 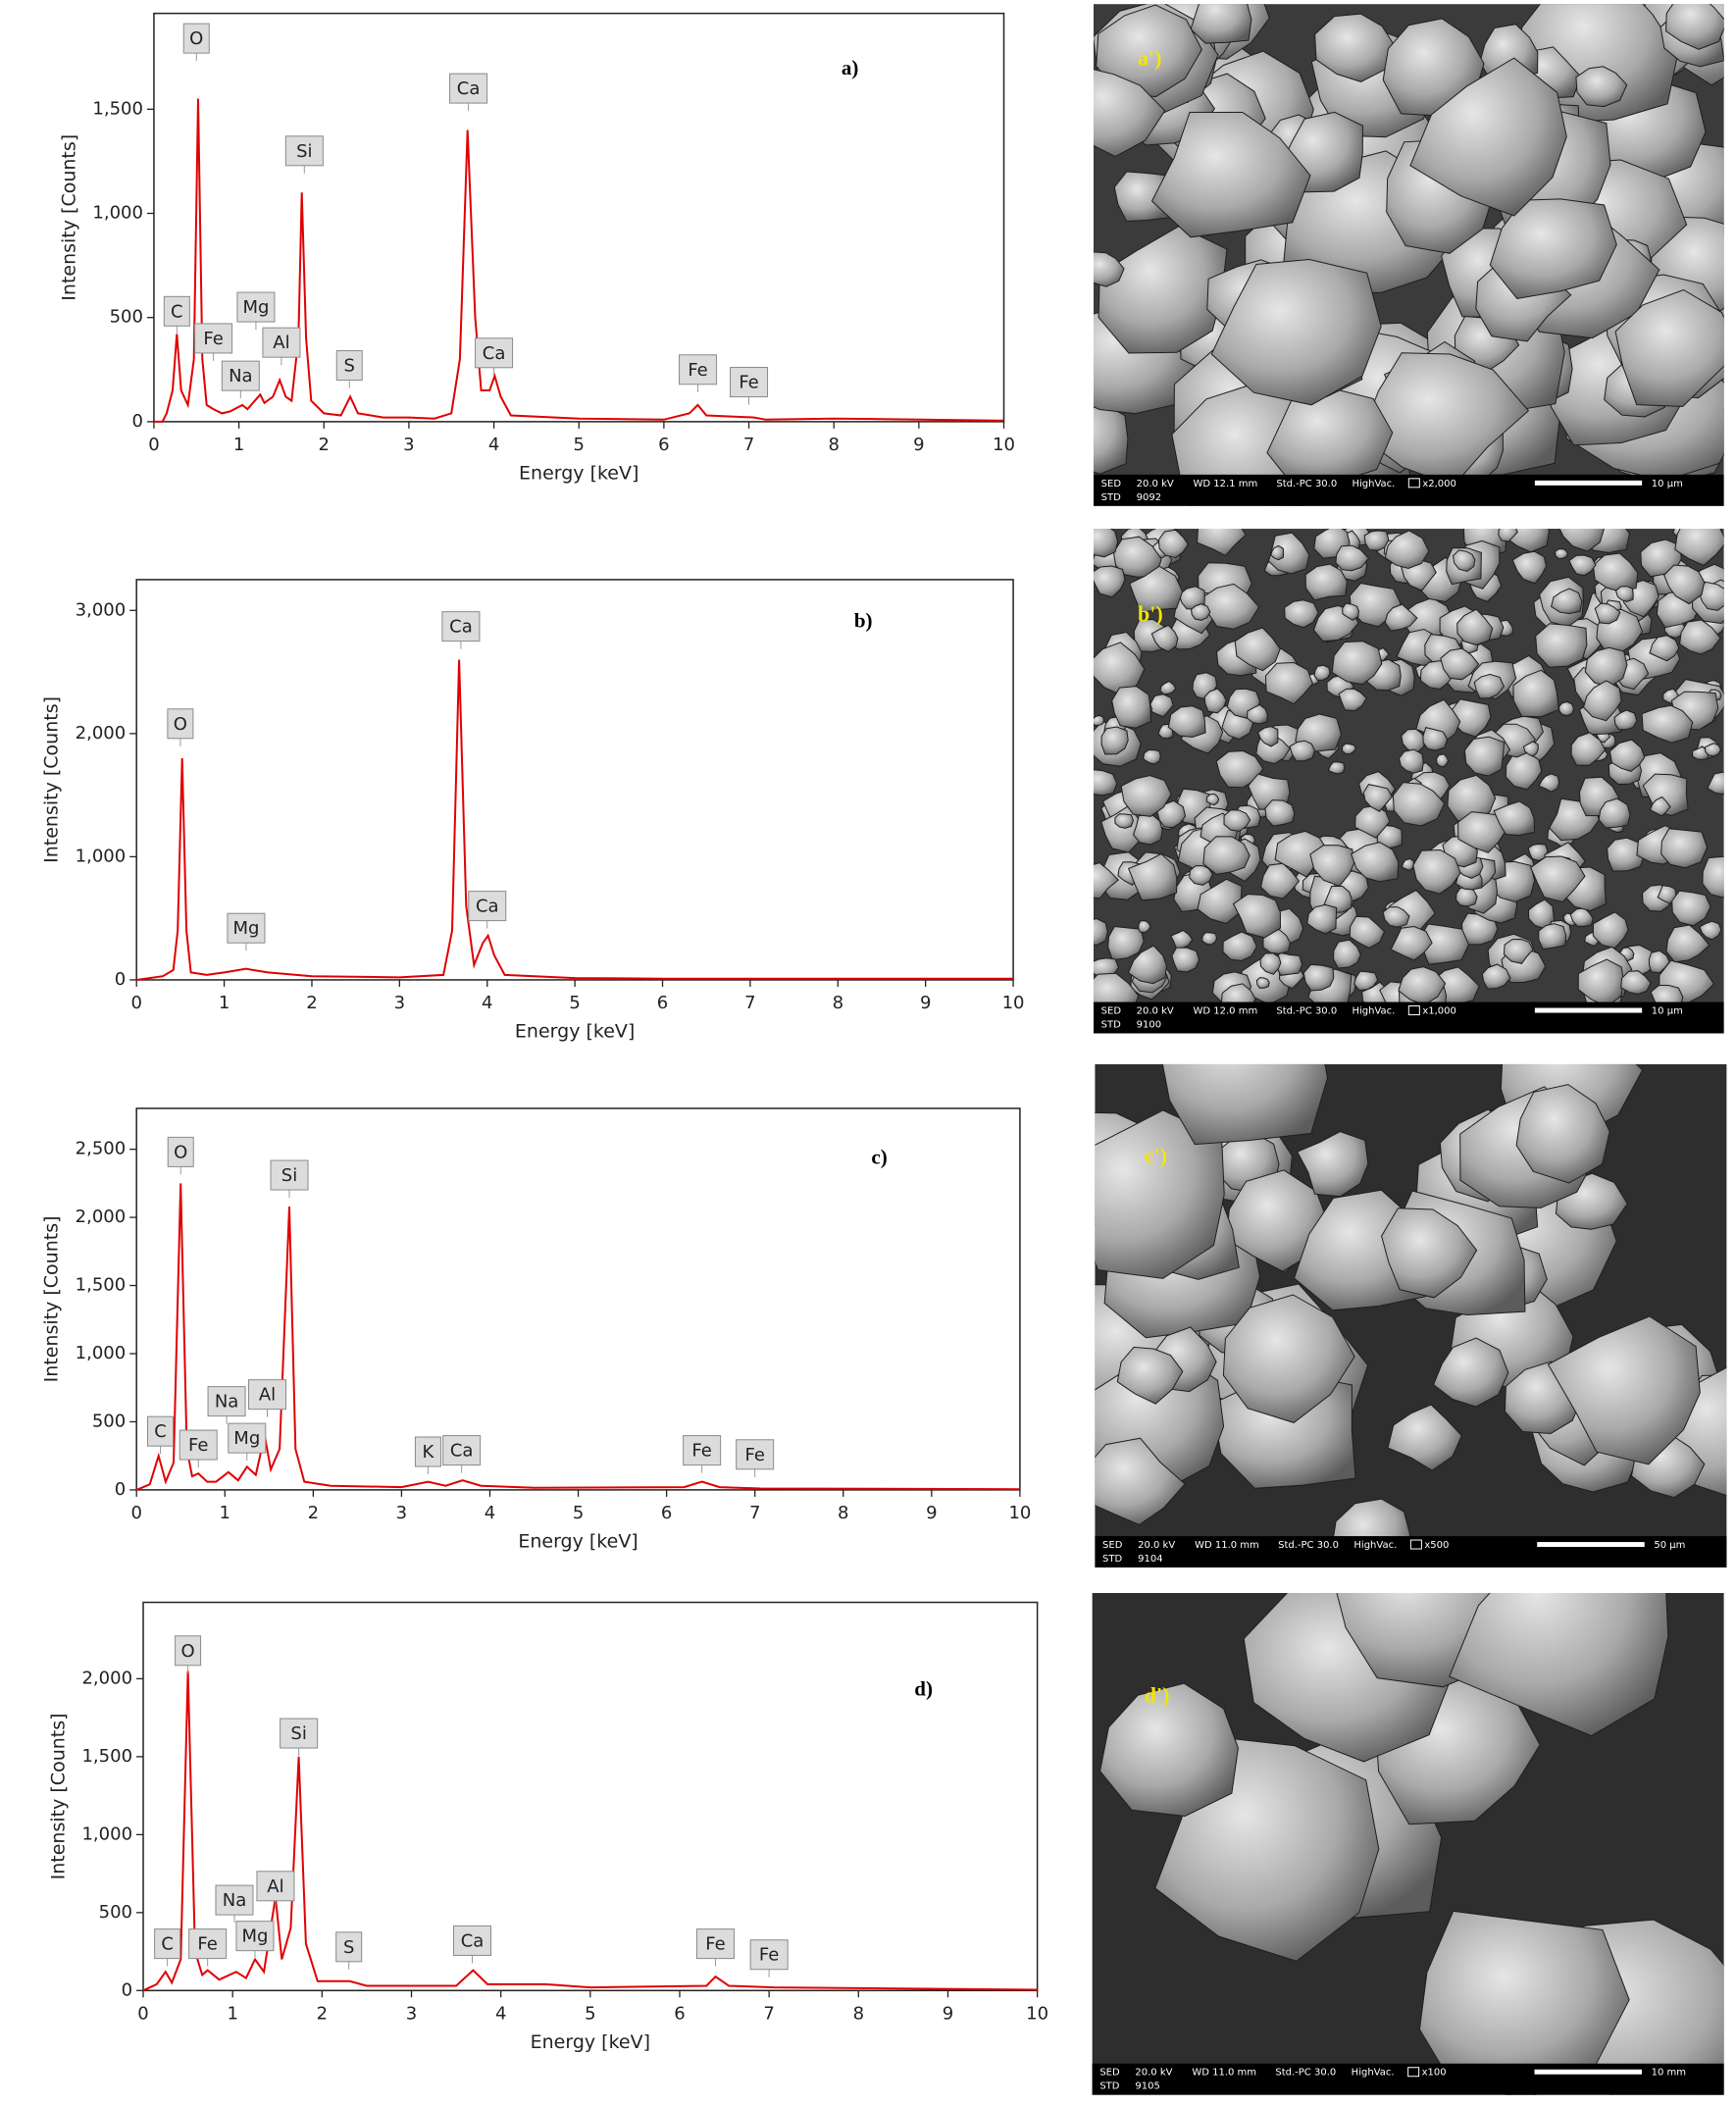 What do you see at coordinates (1439, 1012) in the screenshot?
I see `info-text: x1,000` at bounding box center [1439, 1012].